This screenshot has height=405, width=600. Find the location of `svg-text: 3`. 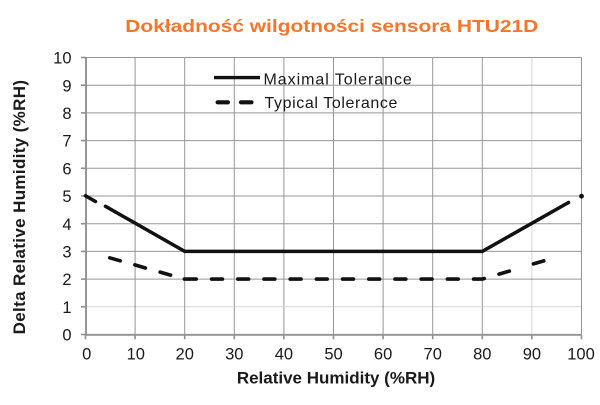

svg-text: 3 is located at coordinates (66, 253).